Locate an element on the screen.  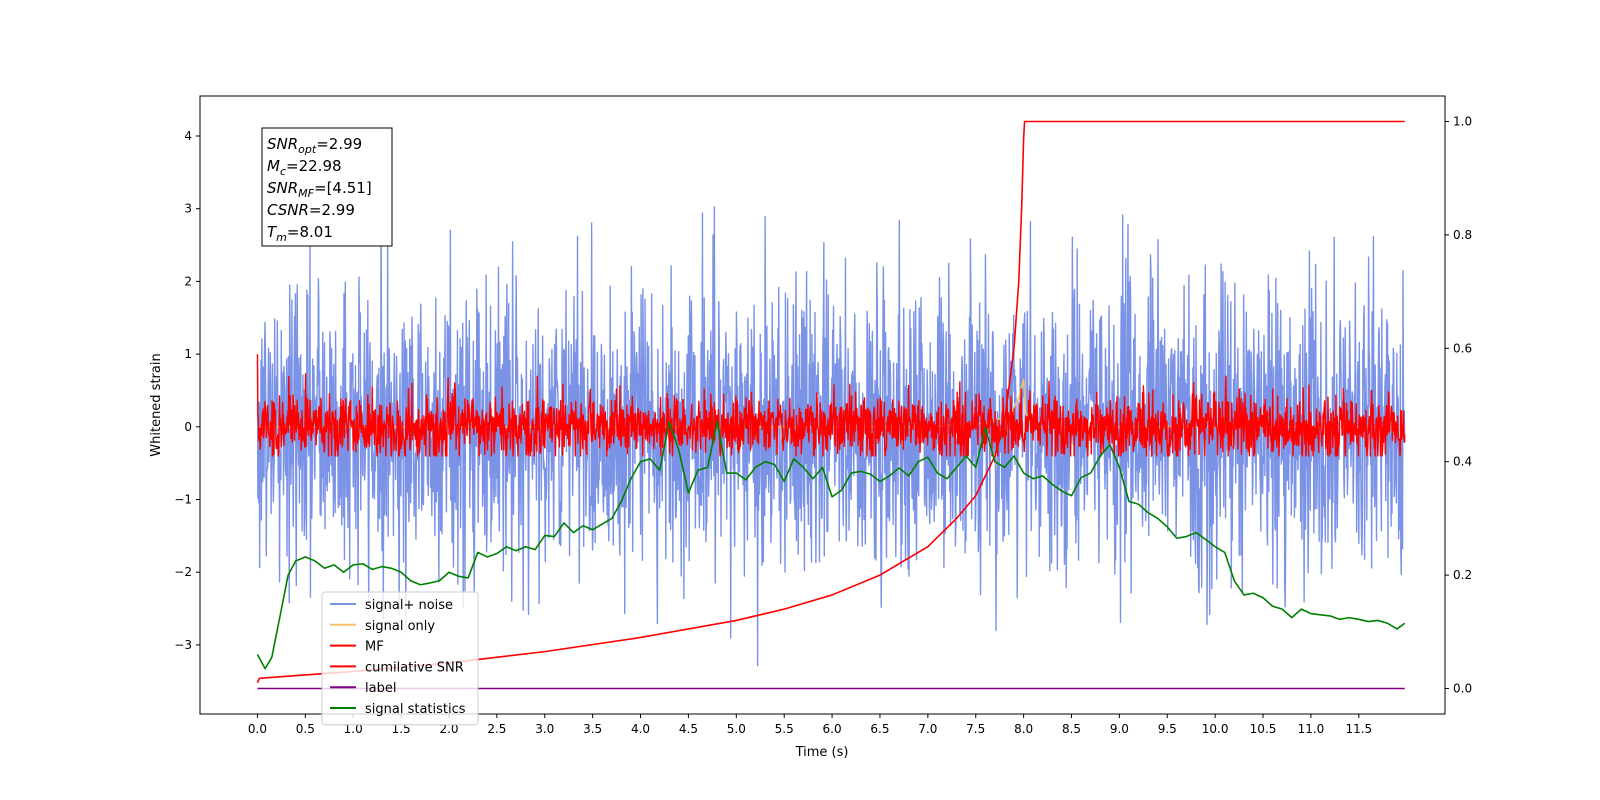
legend-item-label: label is located at coordinates (363, 688).